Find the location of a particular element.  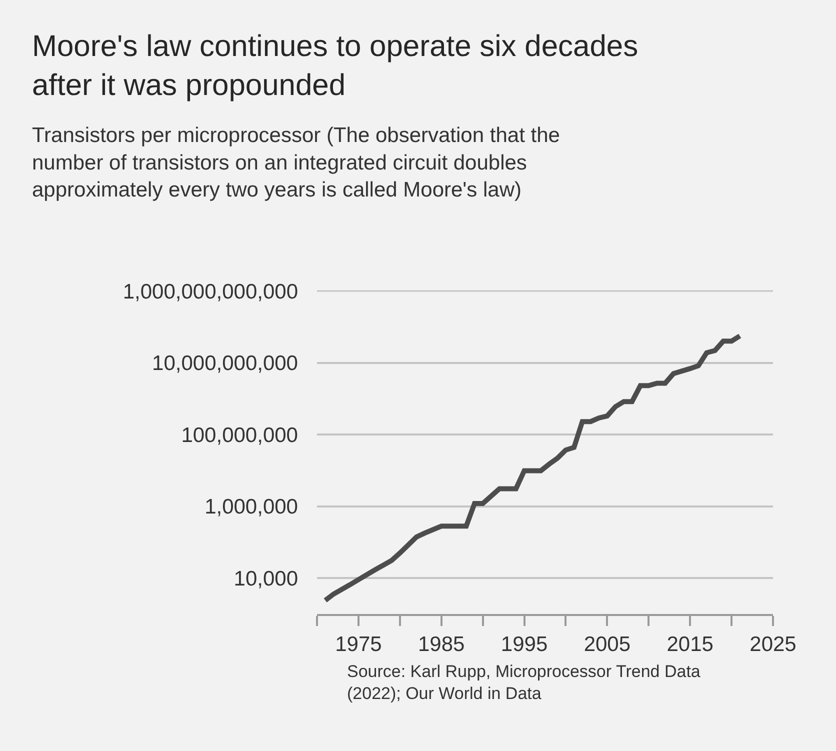

y-tick-label: 1,000,000,000,000 is located at coordinates (210, 292).